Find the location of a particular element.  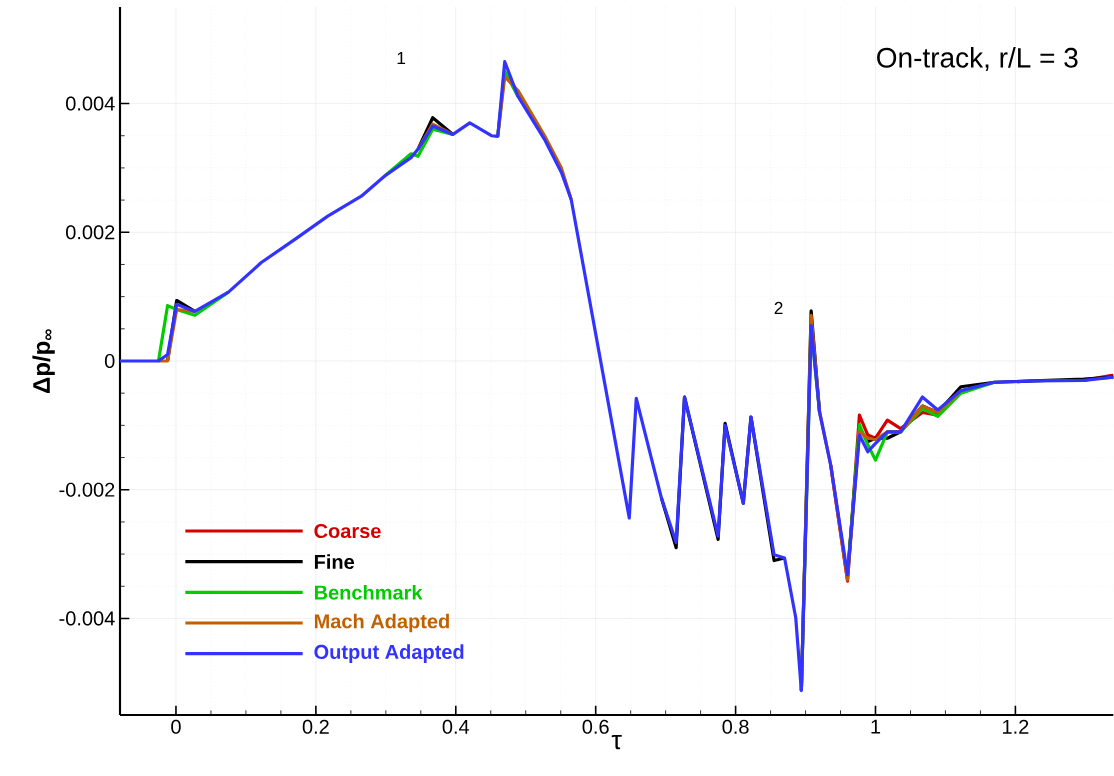

x-tick-label: 0 is located at coordinates (176, 726).